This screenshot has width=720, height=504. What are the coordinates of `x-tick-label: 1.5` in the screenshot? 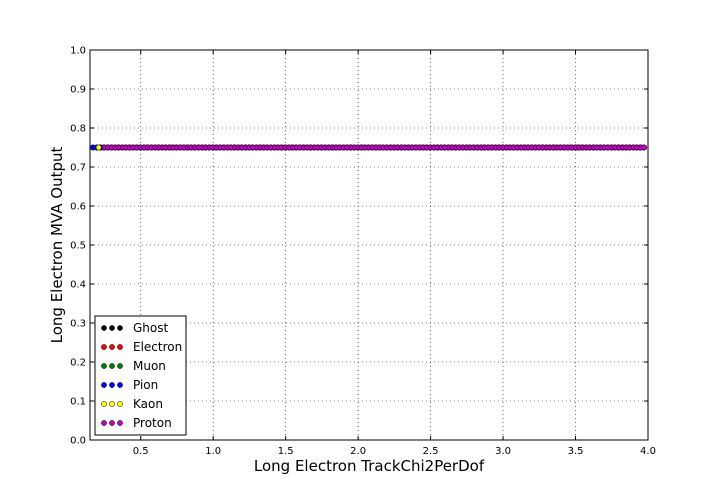 It's located at (286, 451).